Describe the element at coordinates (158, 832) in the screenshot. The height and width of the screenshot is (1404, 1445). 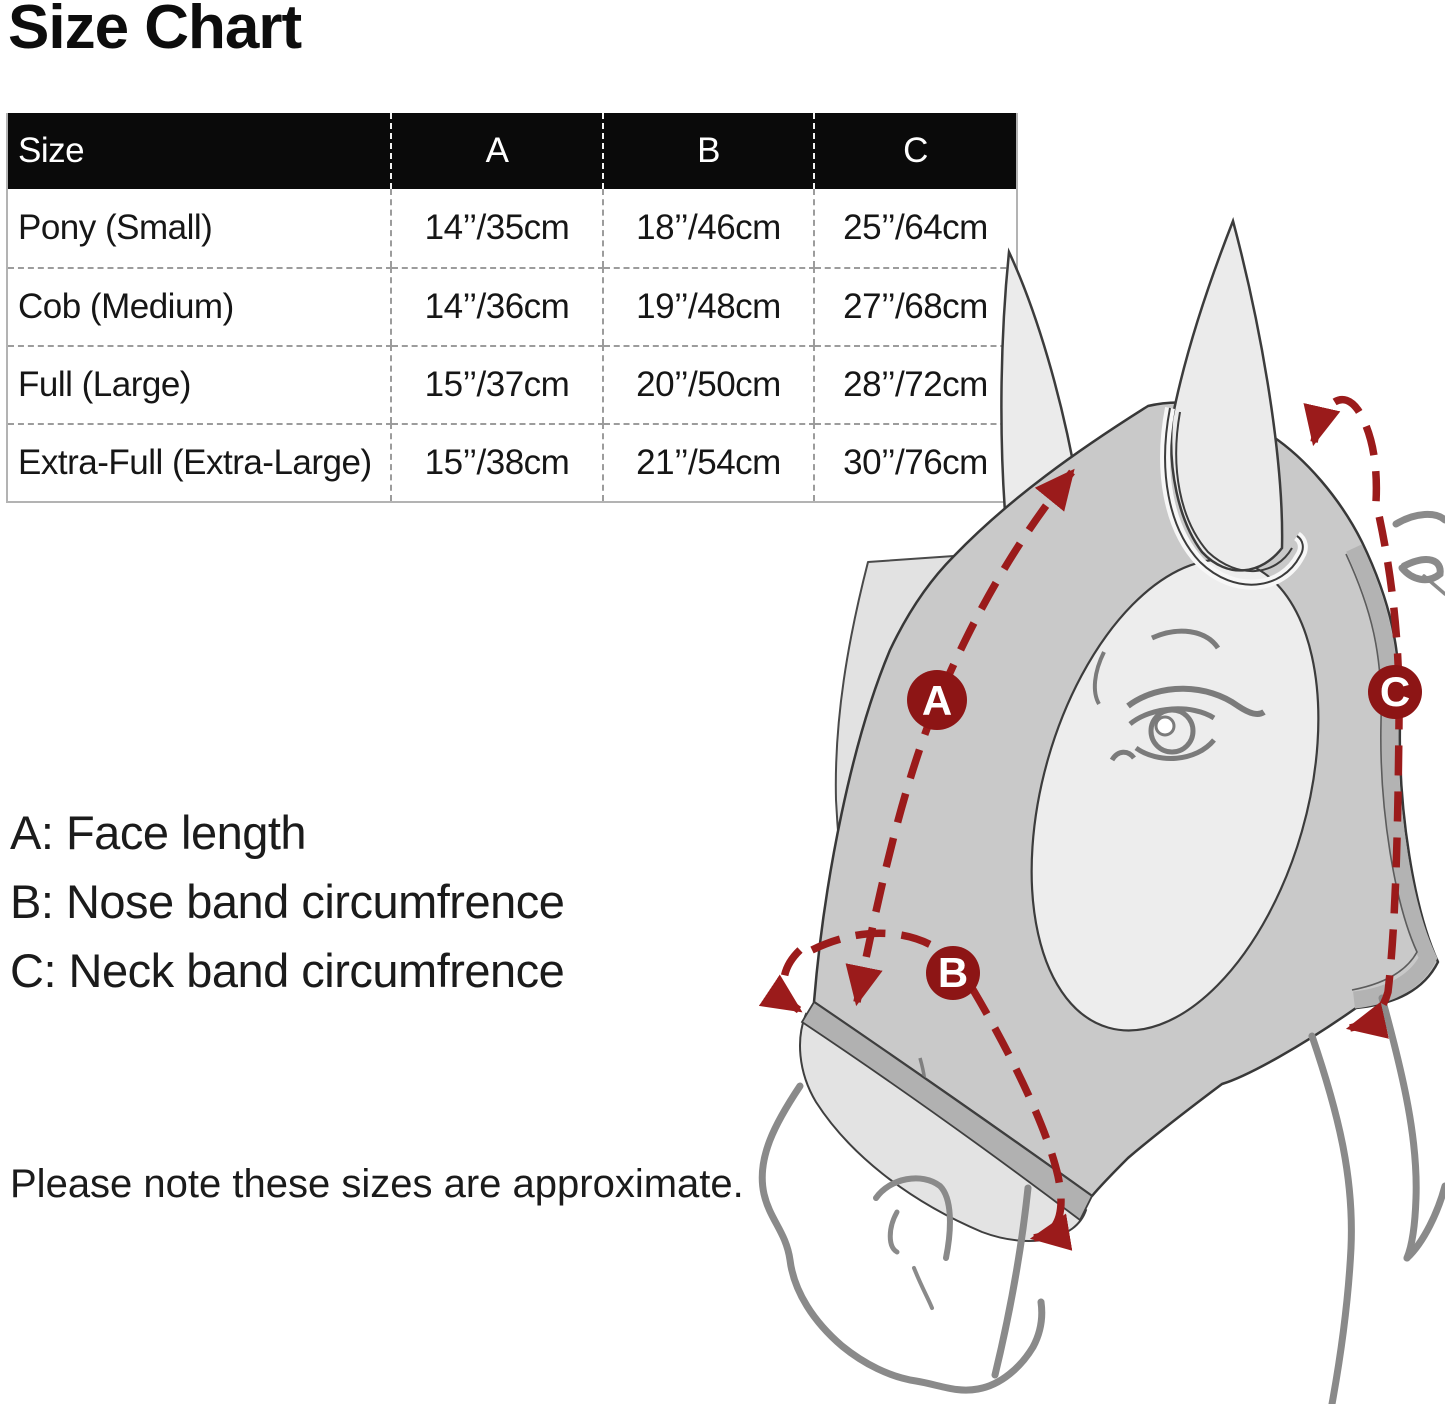
I see `legend-line-a: A: Face length` at that location.